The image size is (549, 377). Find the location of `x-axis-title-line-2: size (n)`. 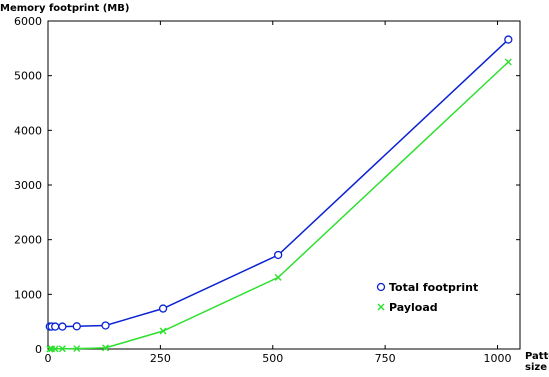

x-axis-title-line-2: size (n) is located at coordinates (537, 367).